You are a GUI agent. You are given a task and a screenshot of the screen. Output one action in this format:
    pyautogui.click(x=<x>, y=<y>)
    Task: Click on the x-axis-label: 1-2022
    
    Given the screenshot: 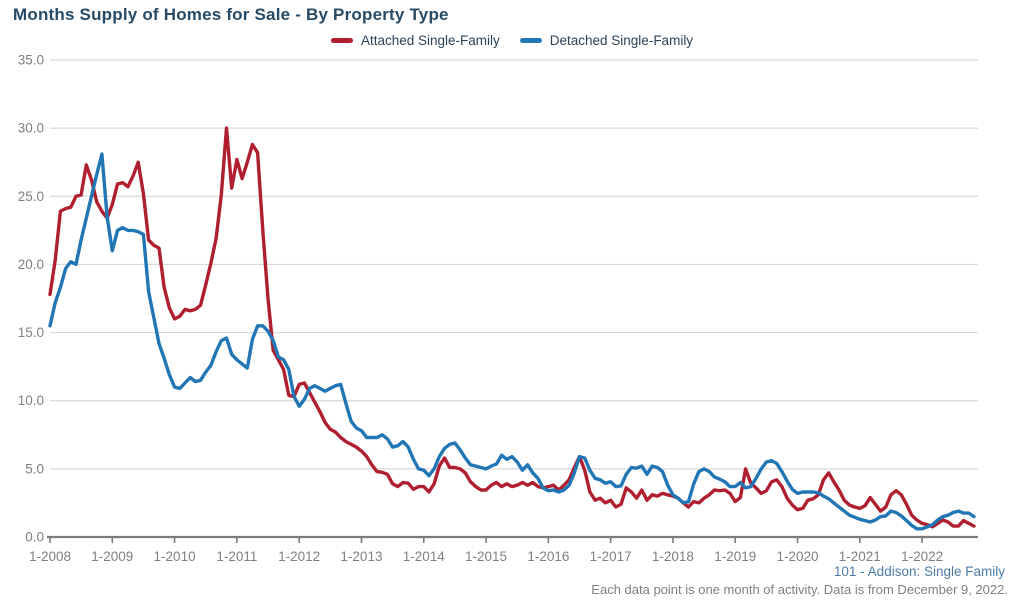 What is the action you would take?
    pyautogui.click(x=922, y=556)
    